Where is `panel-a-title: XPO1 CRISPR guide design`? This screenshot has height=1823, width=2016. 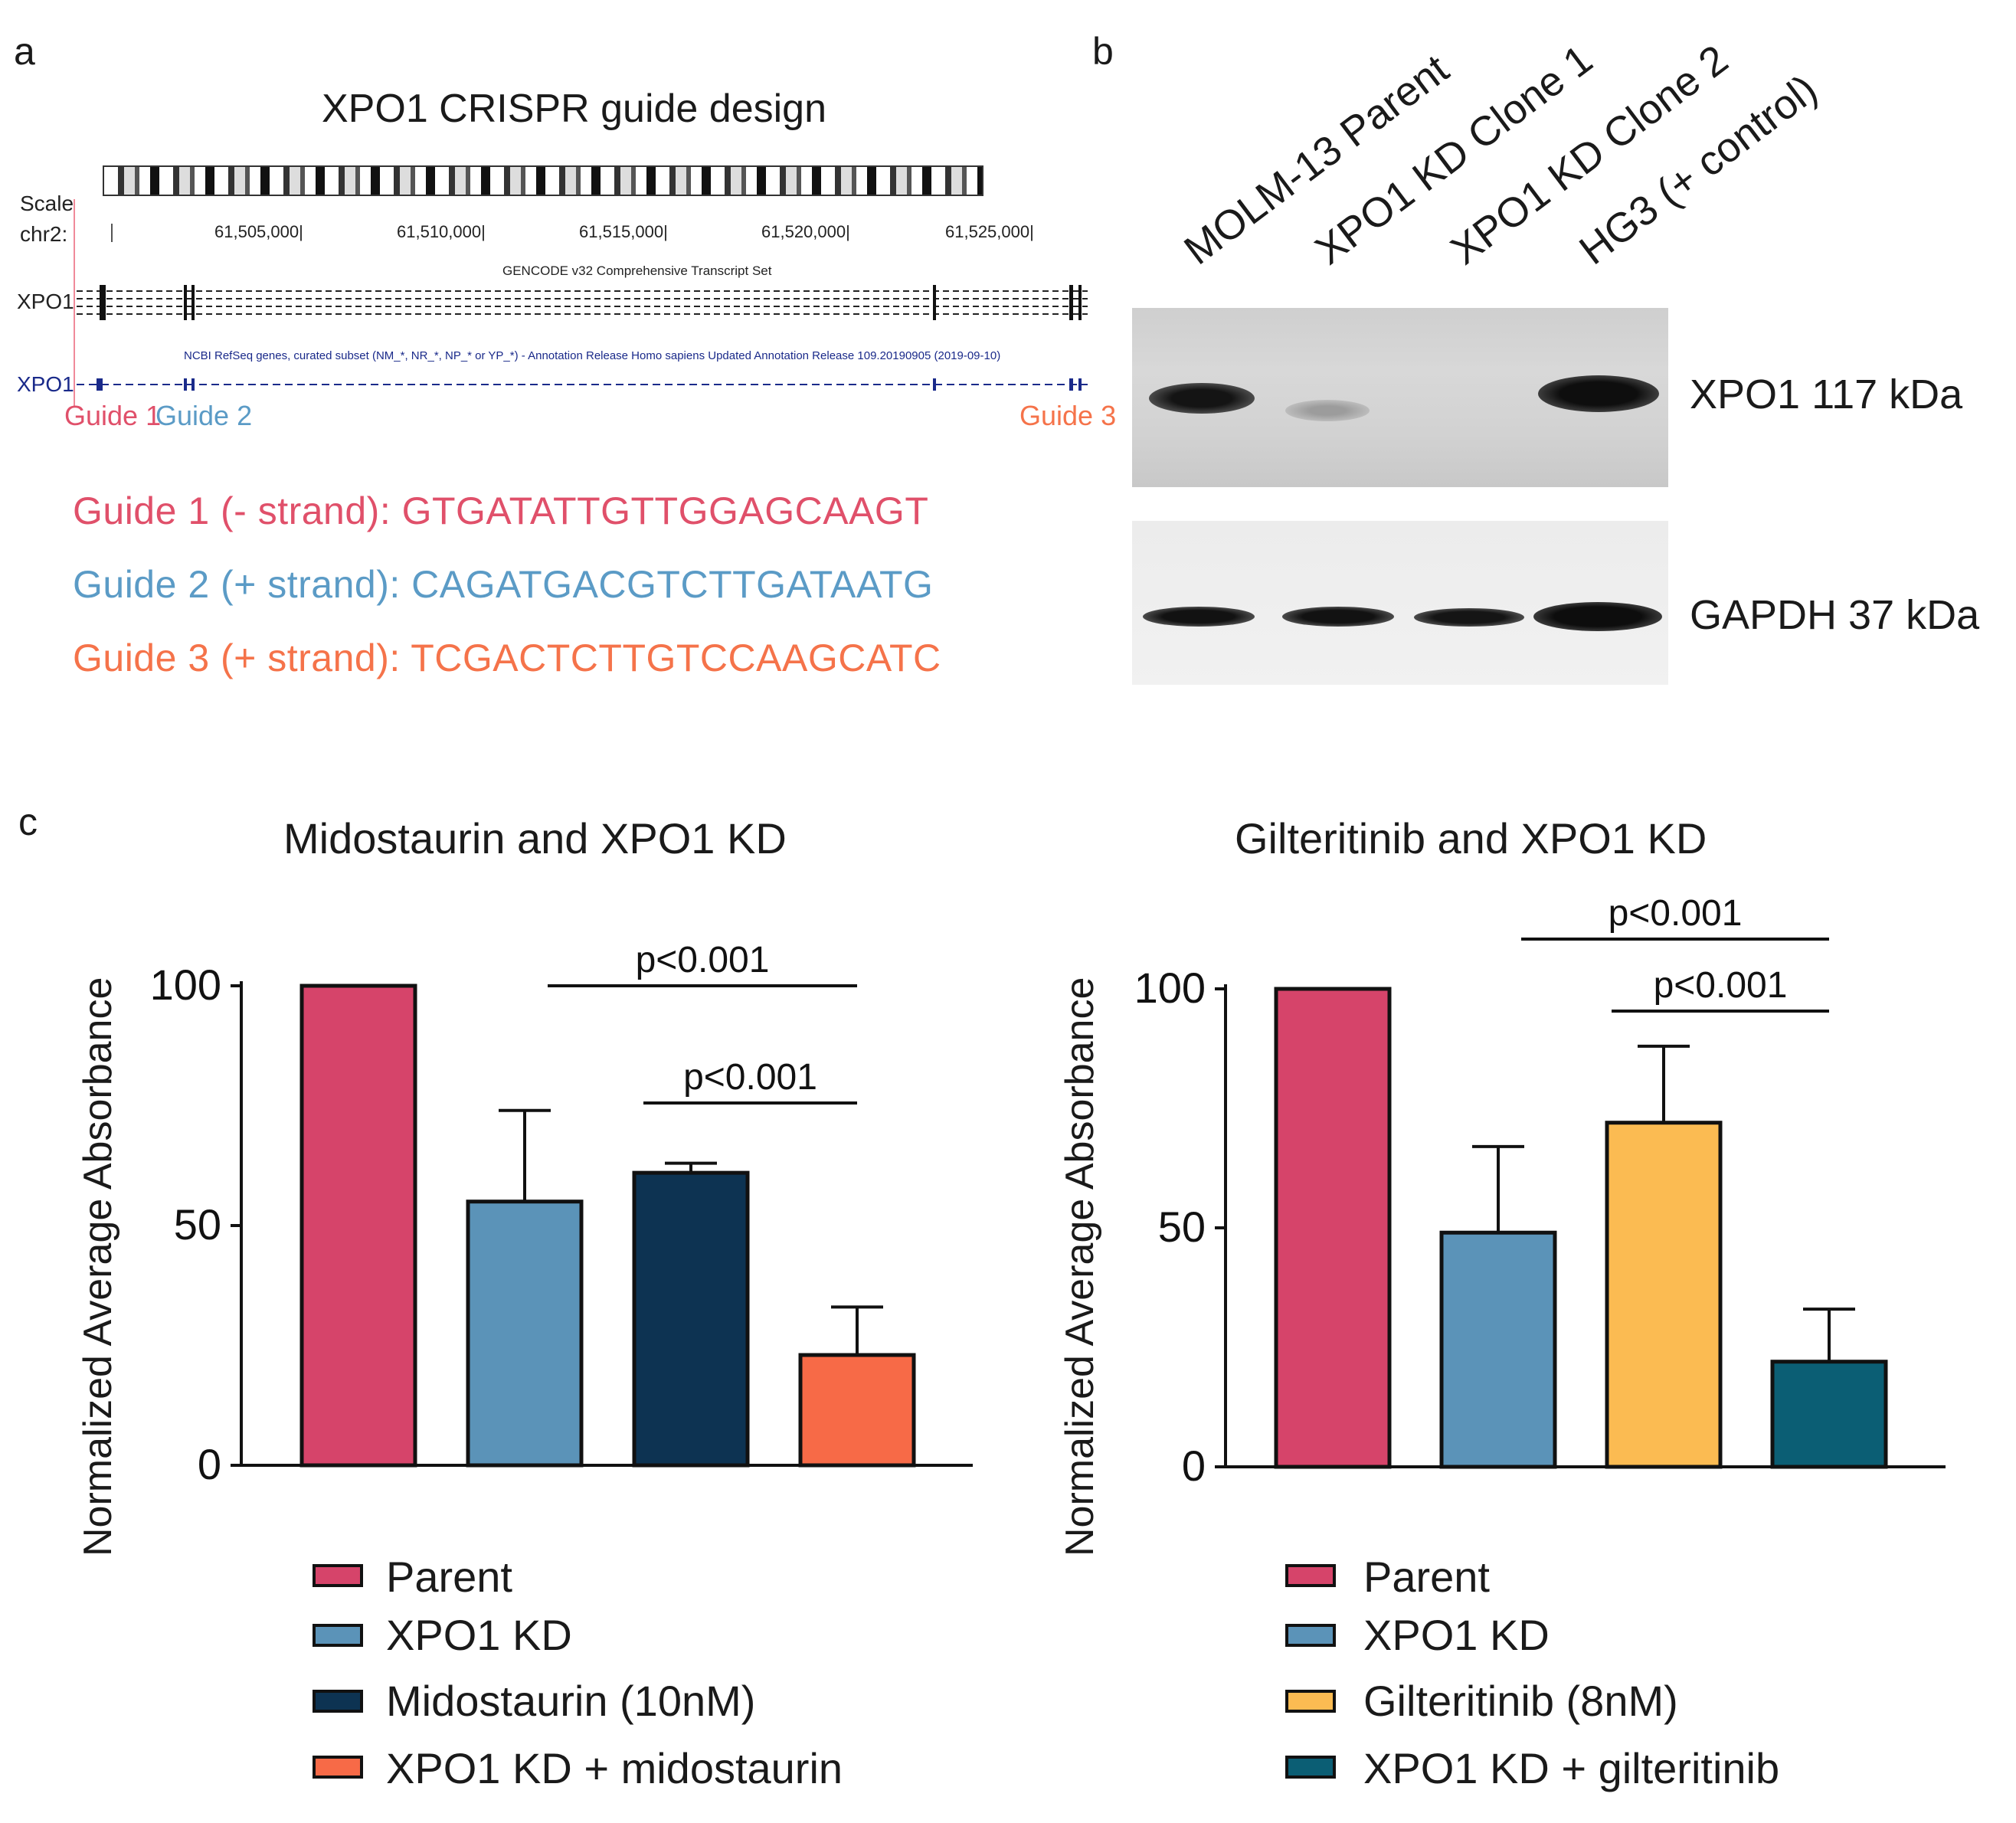 panel-a-title: XPO1 CRISPR guide design is located at coordinates (574, 109).